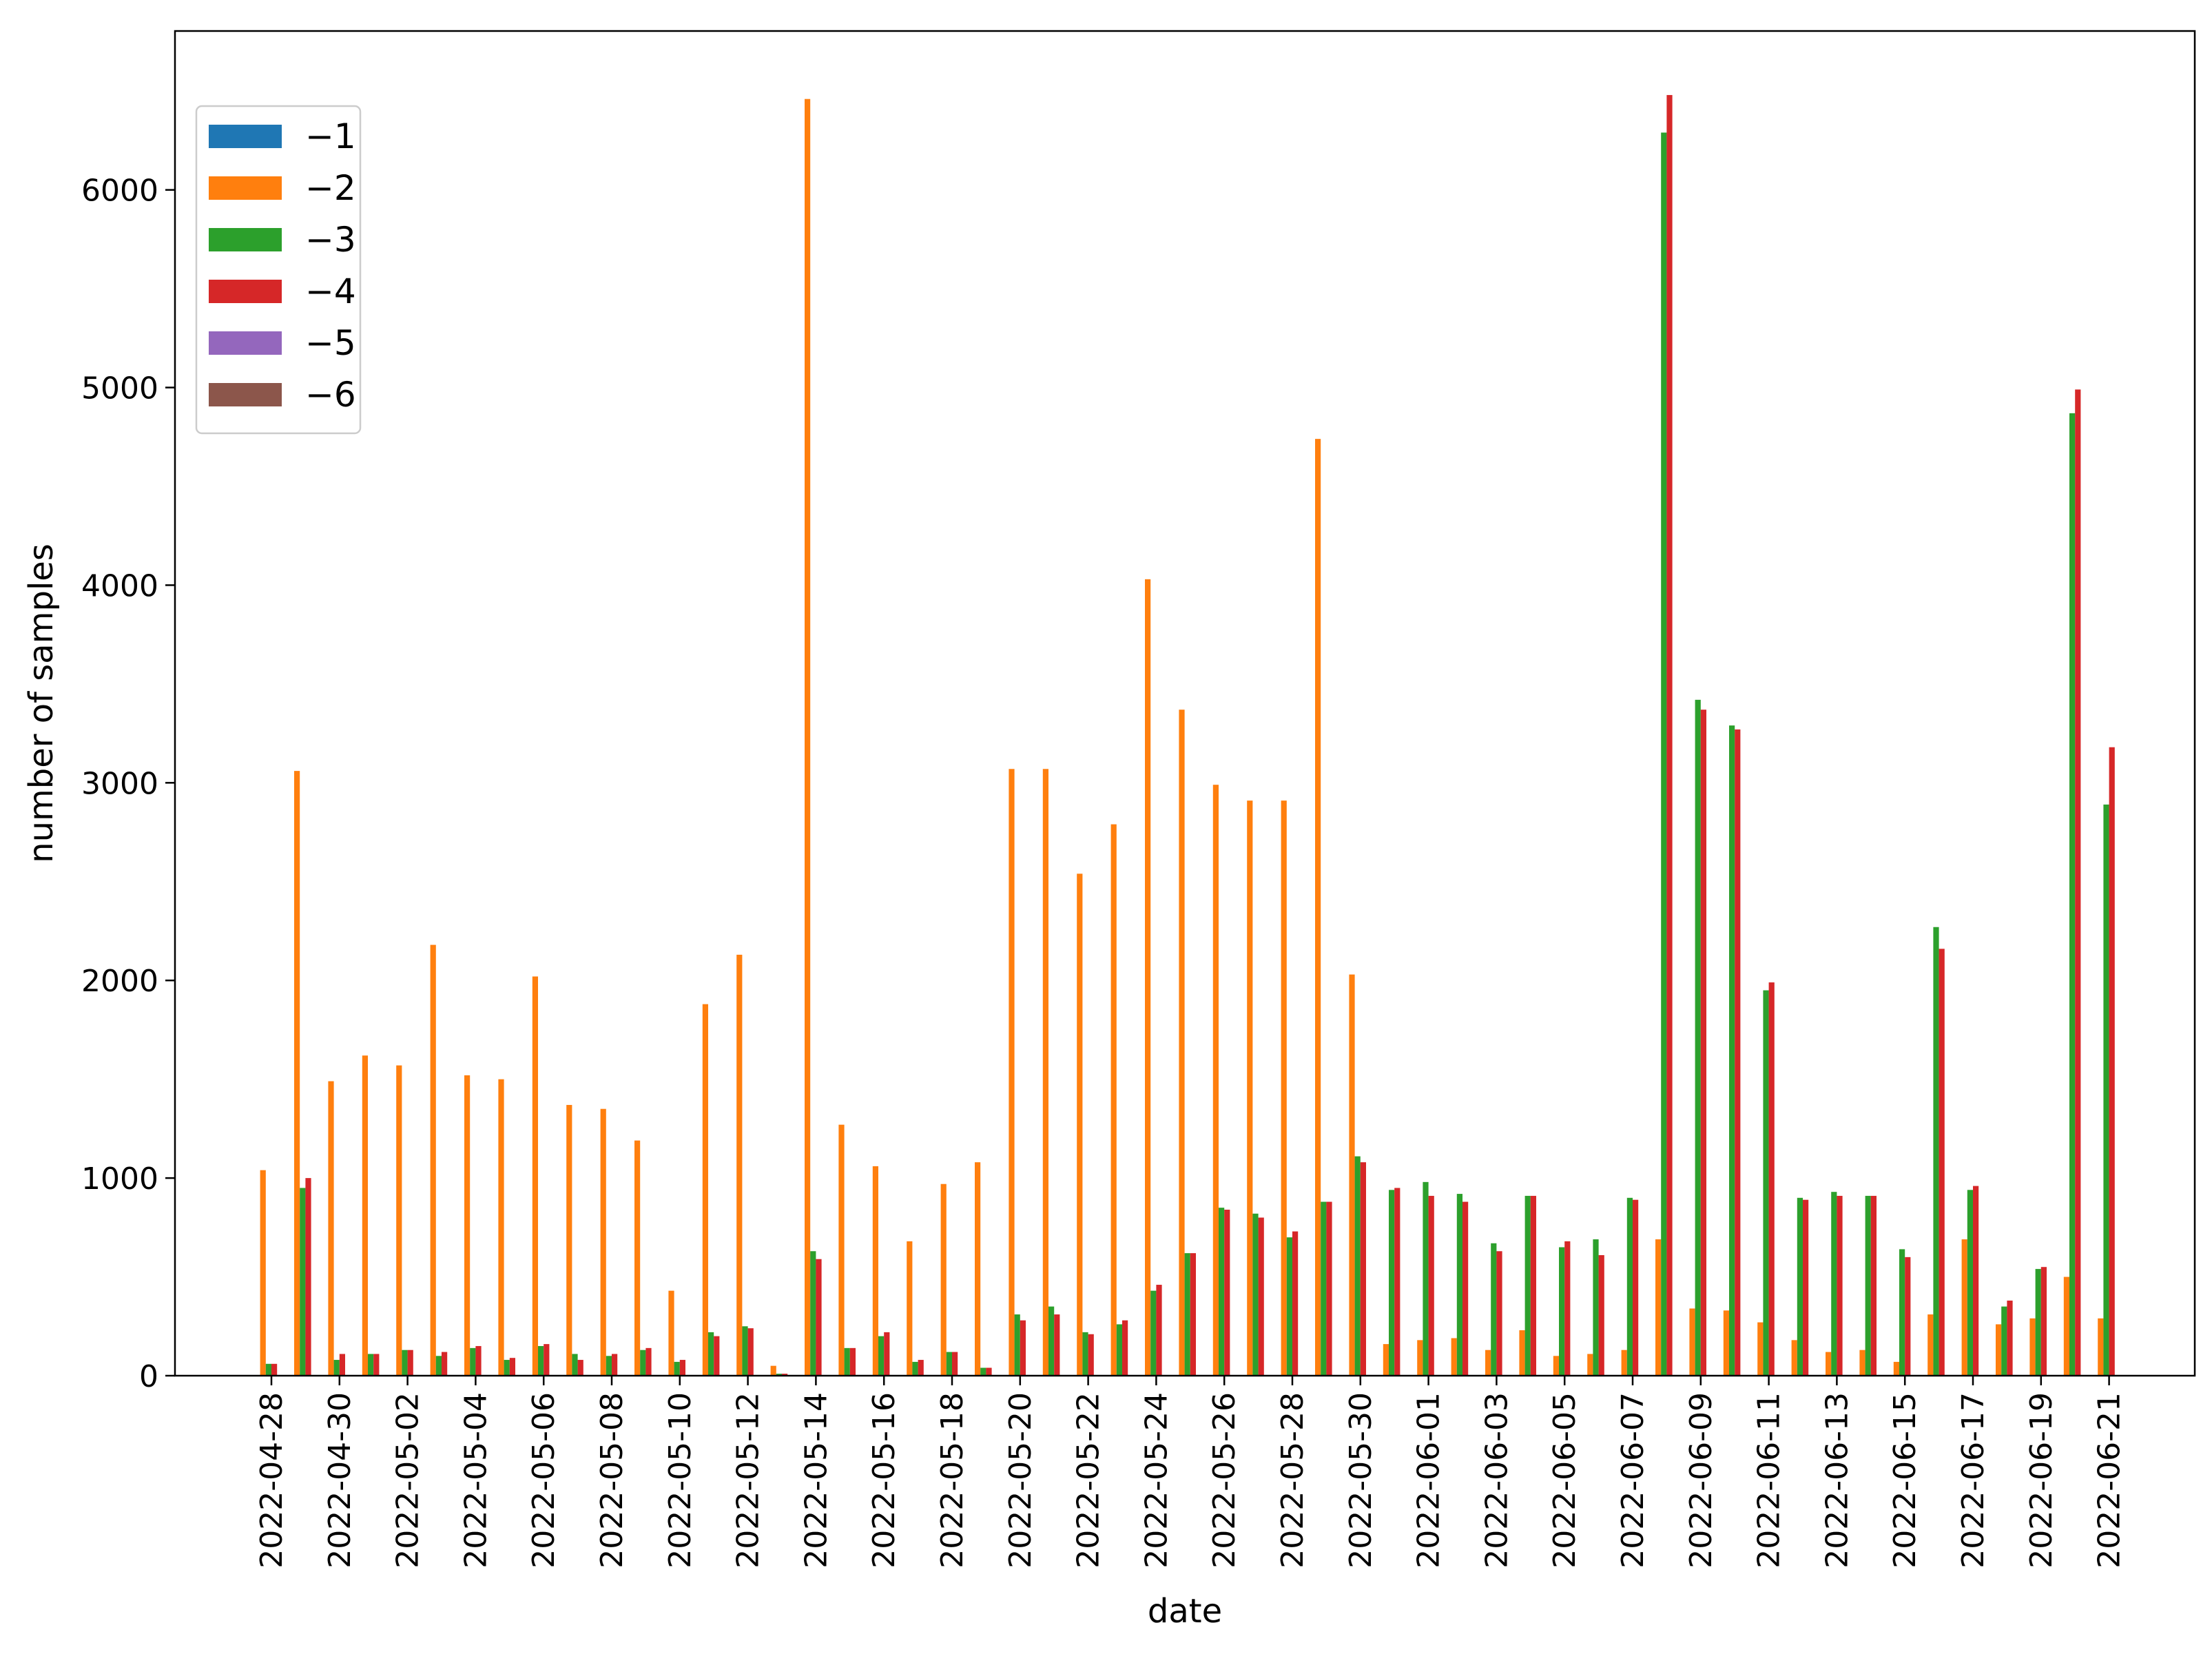  Describe the element at coordinates (1836, 1481) in the screenshot. I see `x-tick-label: 2022-06-13` at that location.